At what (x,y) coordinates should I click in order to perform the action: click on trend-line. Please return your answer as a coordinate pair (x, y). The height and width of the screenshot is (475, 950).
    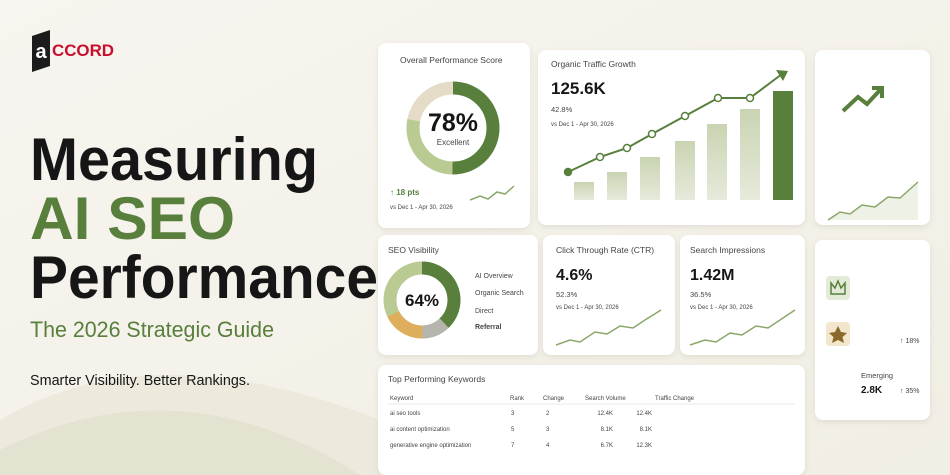
    Looking at the image, I should click on (675, 123).